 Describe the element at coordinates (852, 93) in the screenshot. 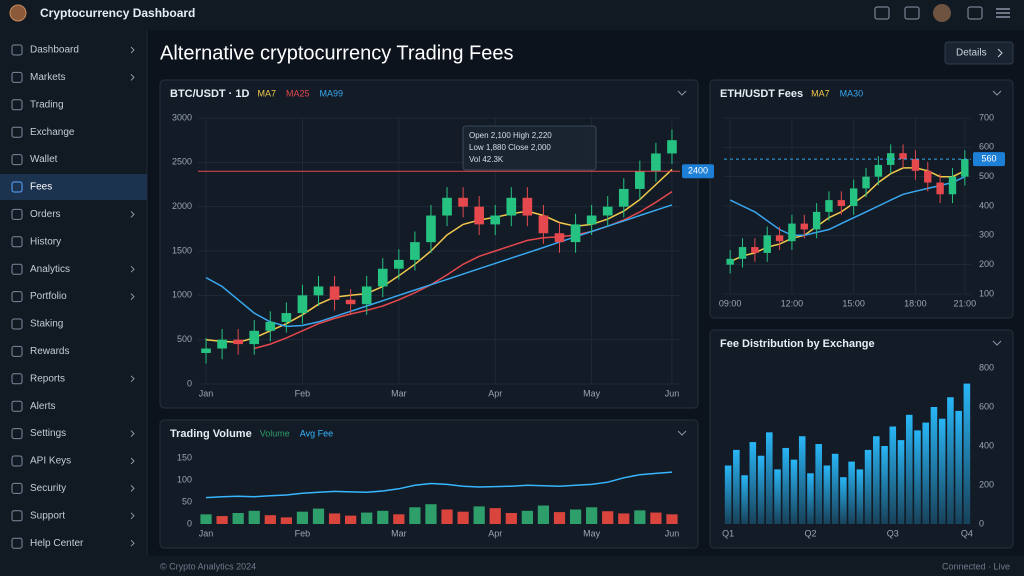

I see `legend-entry: MA30` at that location.